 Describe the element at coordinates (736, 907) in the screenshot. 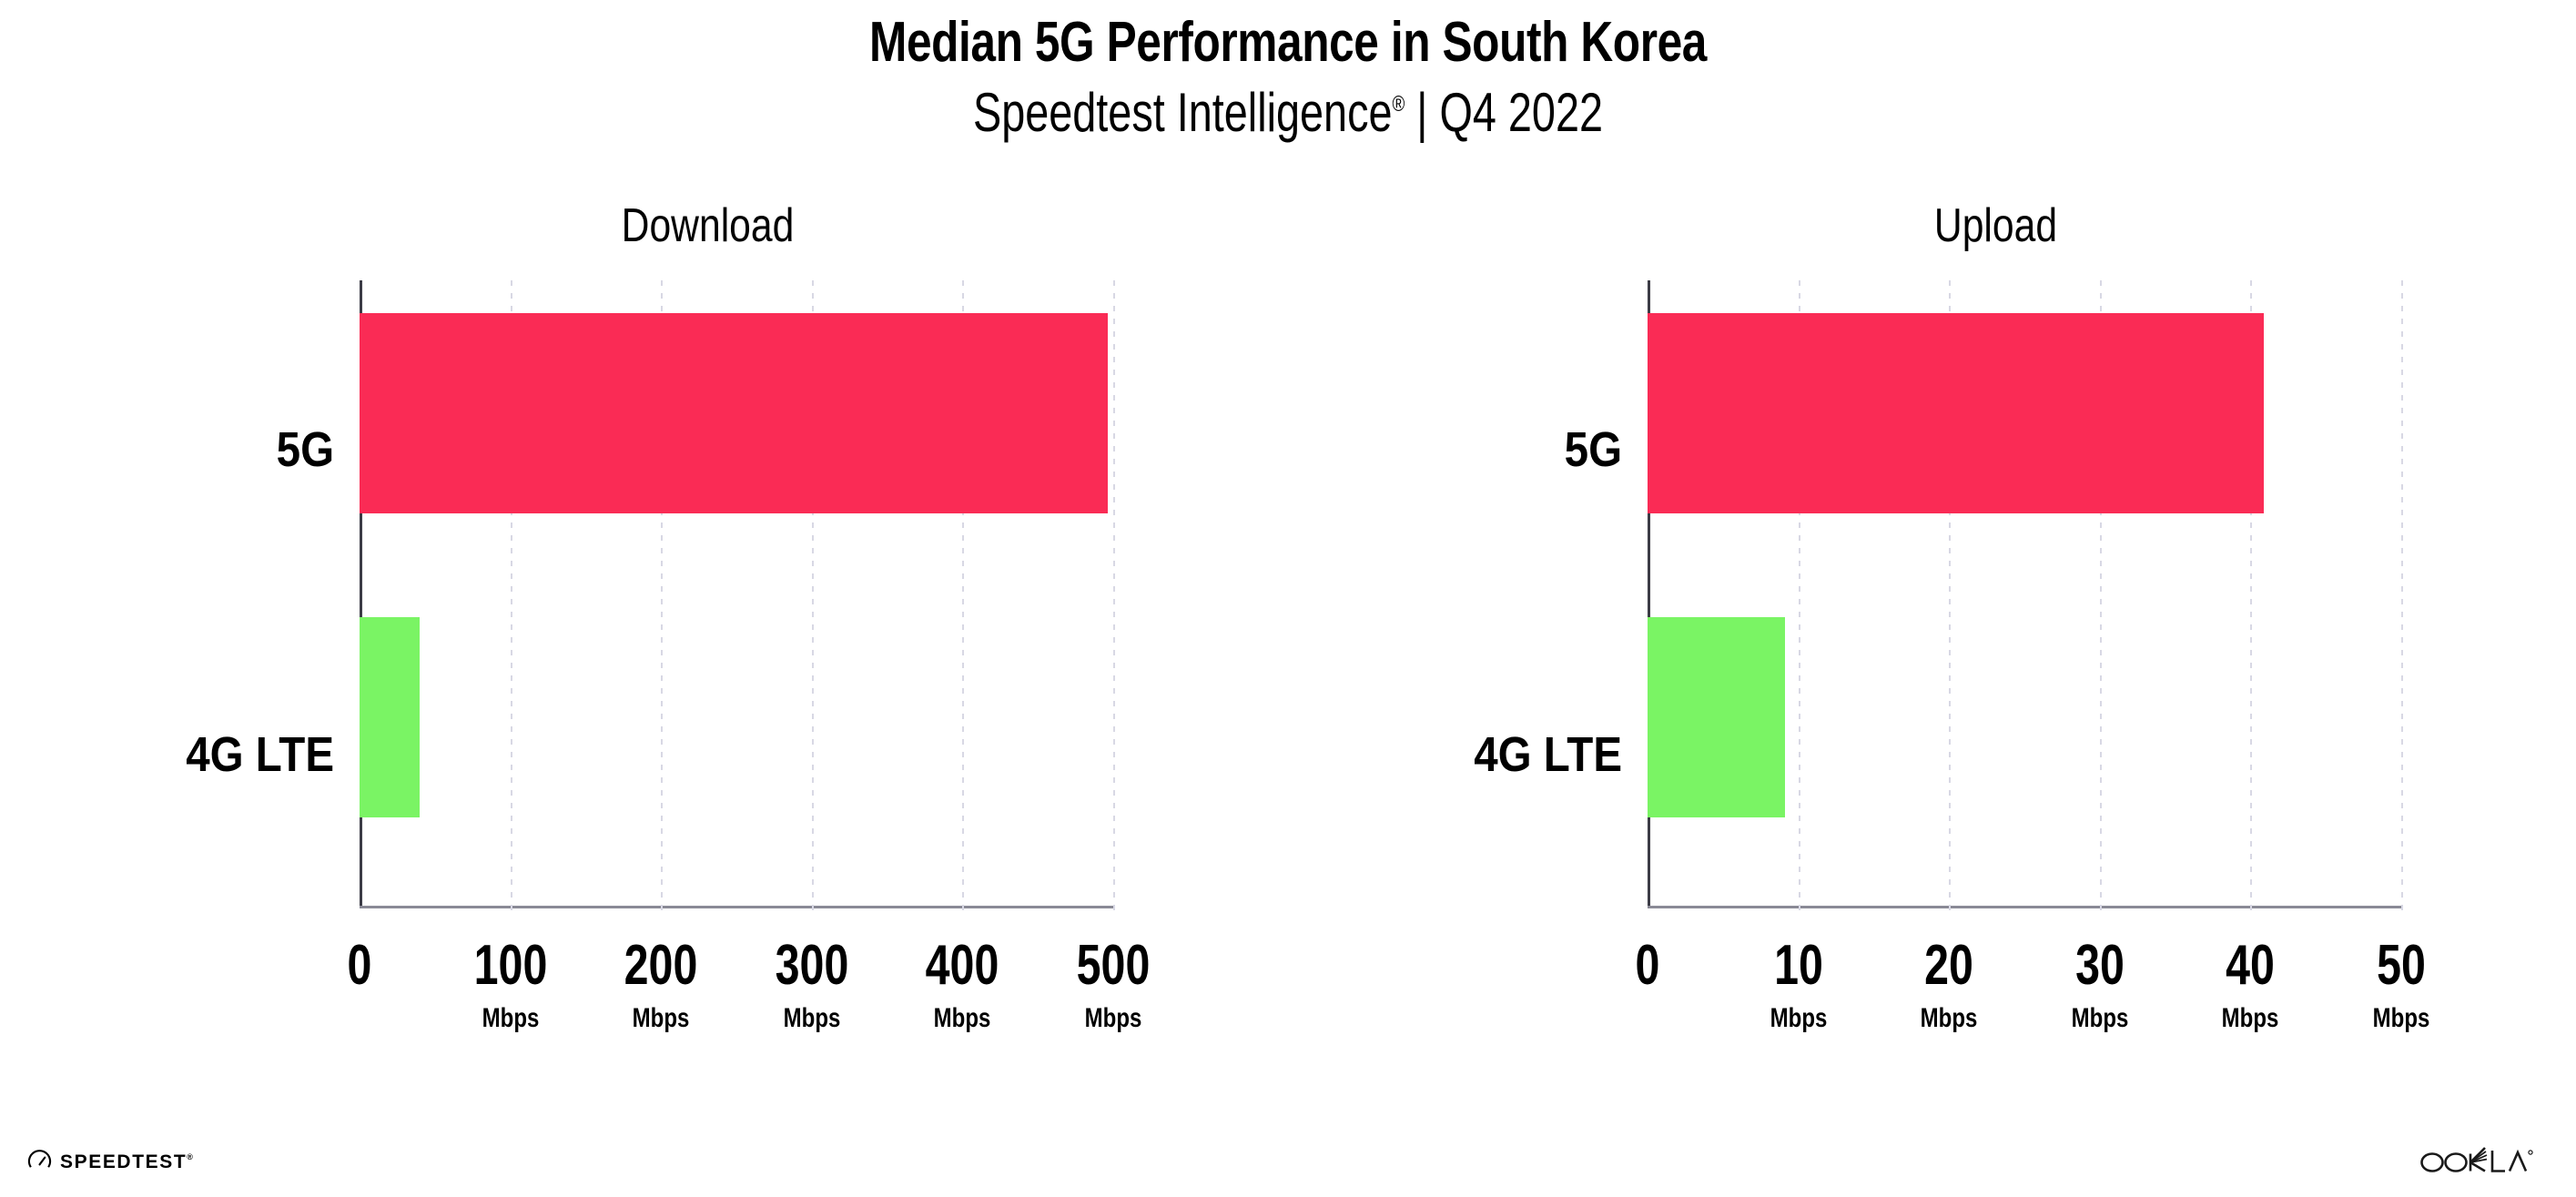

I see `x-axis-line-download` at that location.